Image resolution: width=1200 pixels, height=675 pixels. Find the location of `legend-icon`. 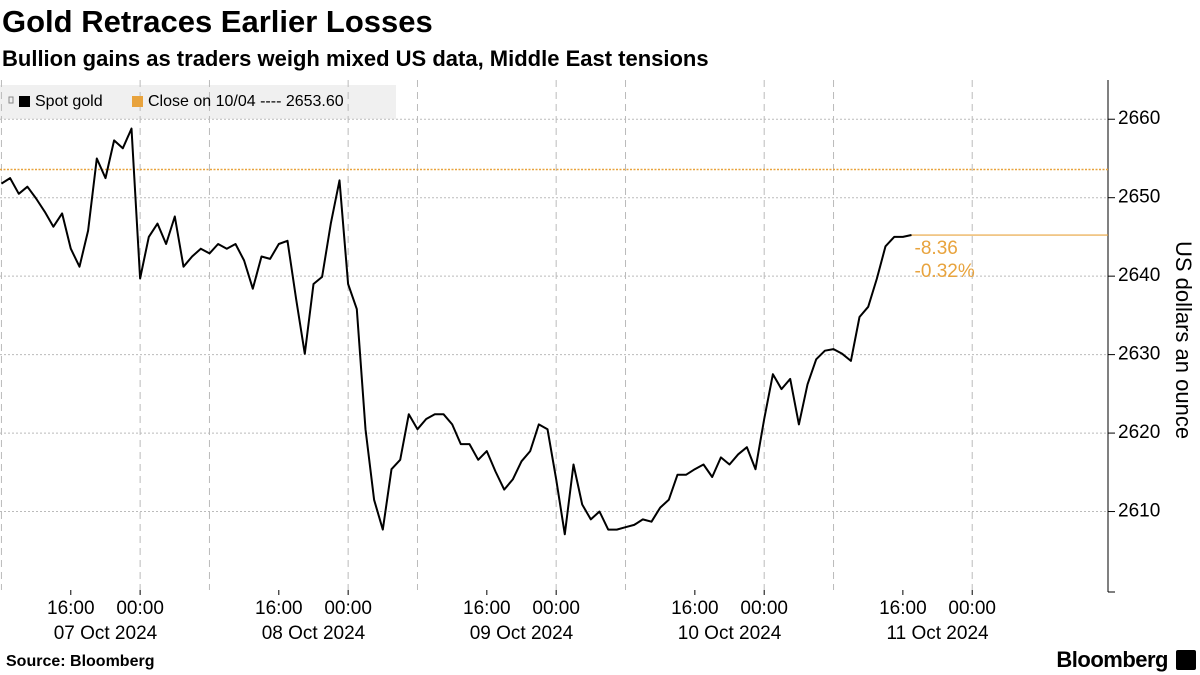

legend-icon is located at coordinates (11, 100).